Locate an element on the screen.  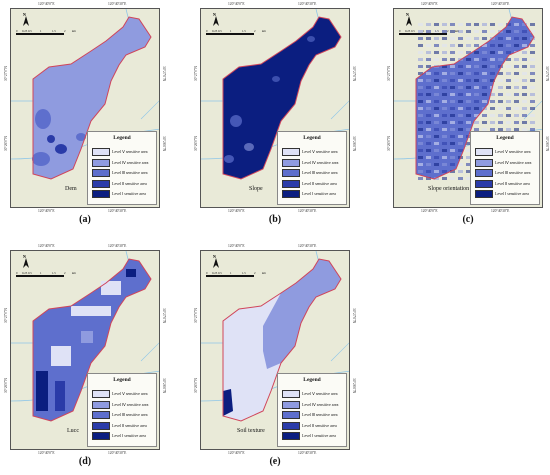
legend-title: Legend is located at coordinates (312, 138).